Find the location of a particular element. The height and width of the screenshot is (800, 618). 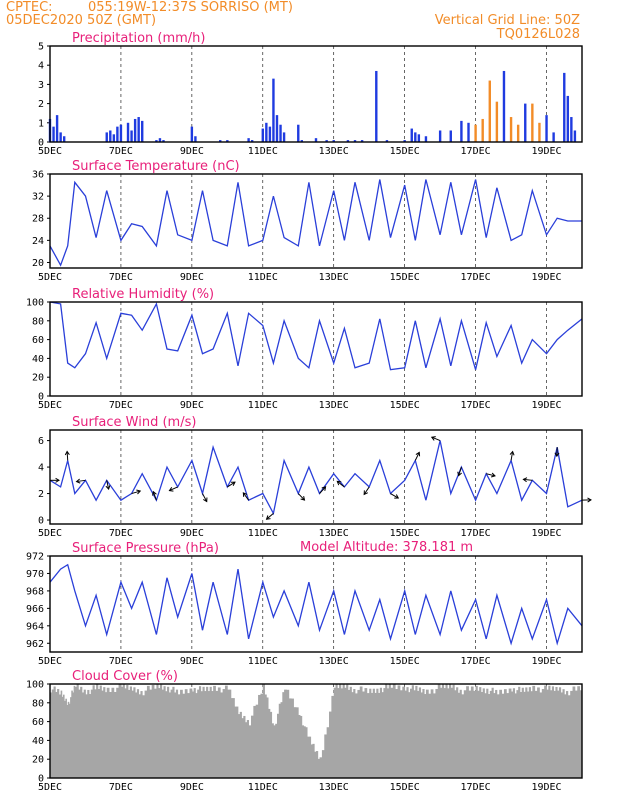

y-tick-label: 80 is located at coordinates (38, 703).